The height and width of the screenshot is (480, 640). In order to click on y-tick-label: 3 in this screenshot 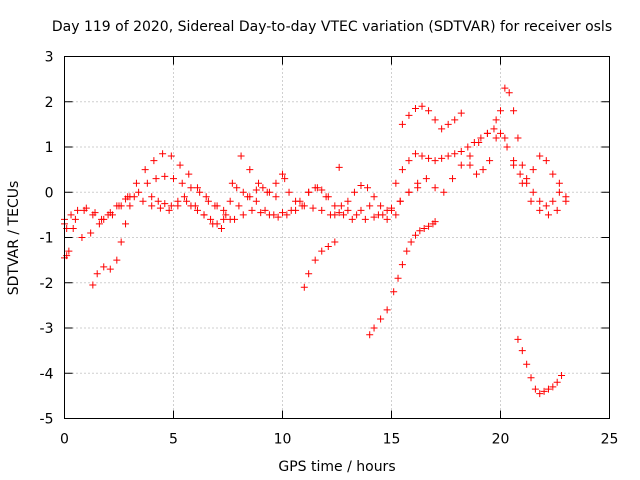, I will do `click(49, 58)`.